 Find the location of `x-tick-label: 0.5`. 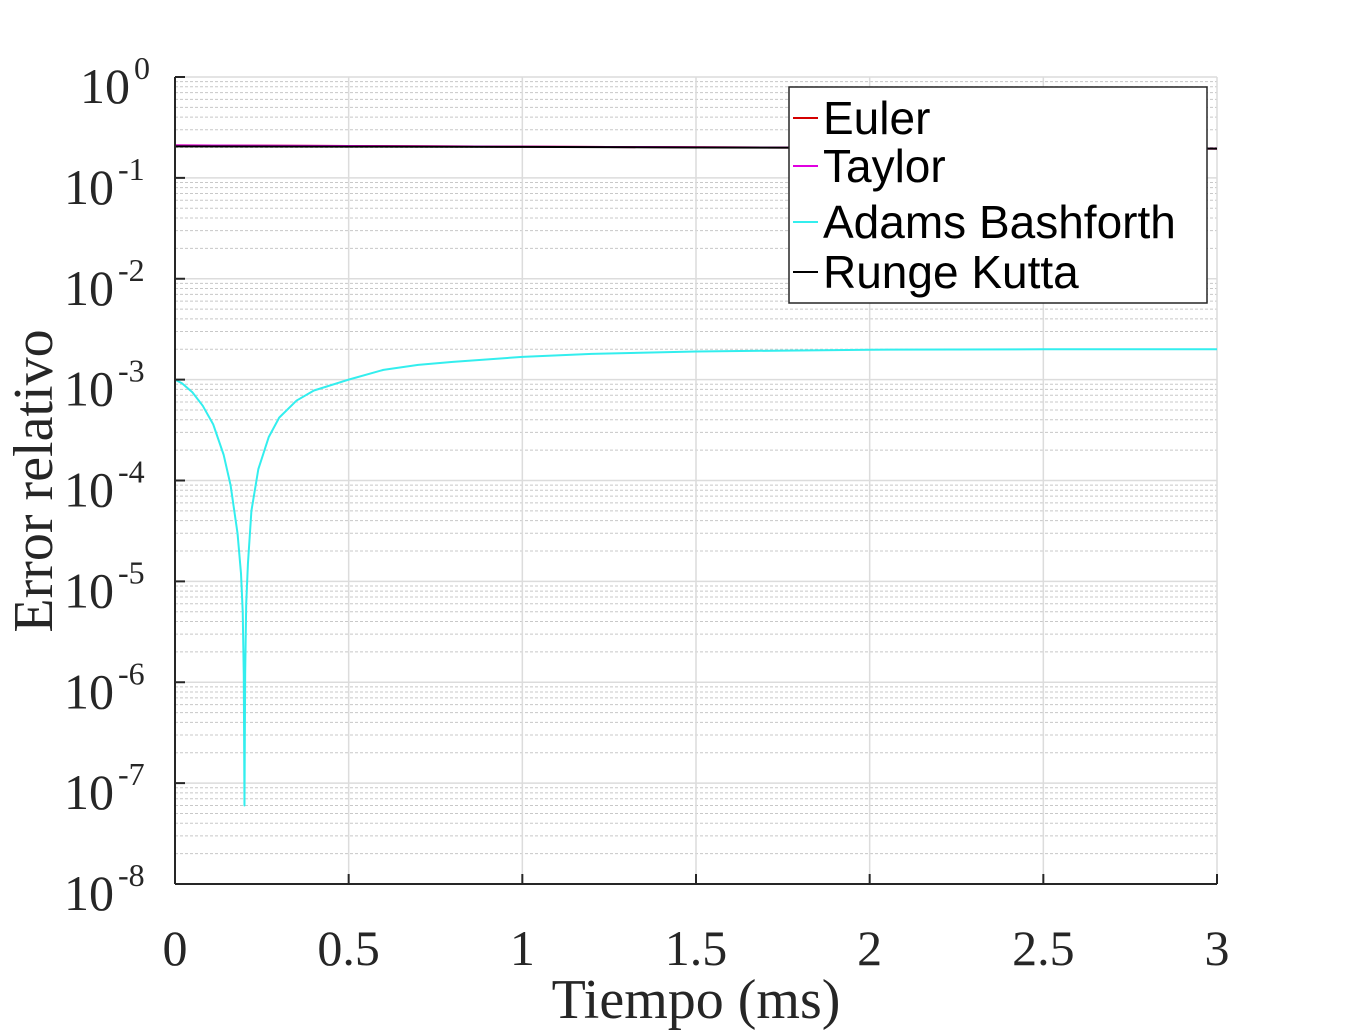

x-tick-label: 0.5 is located at coordinates (348, 948).